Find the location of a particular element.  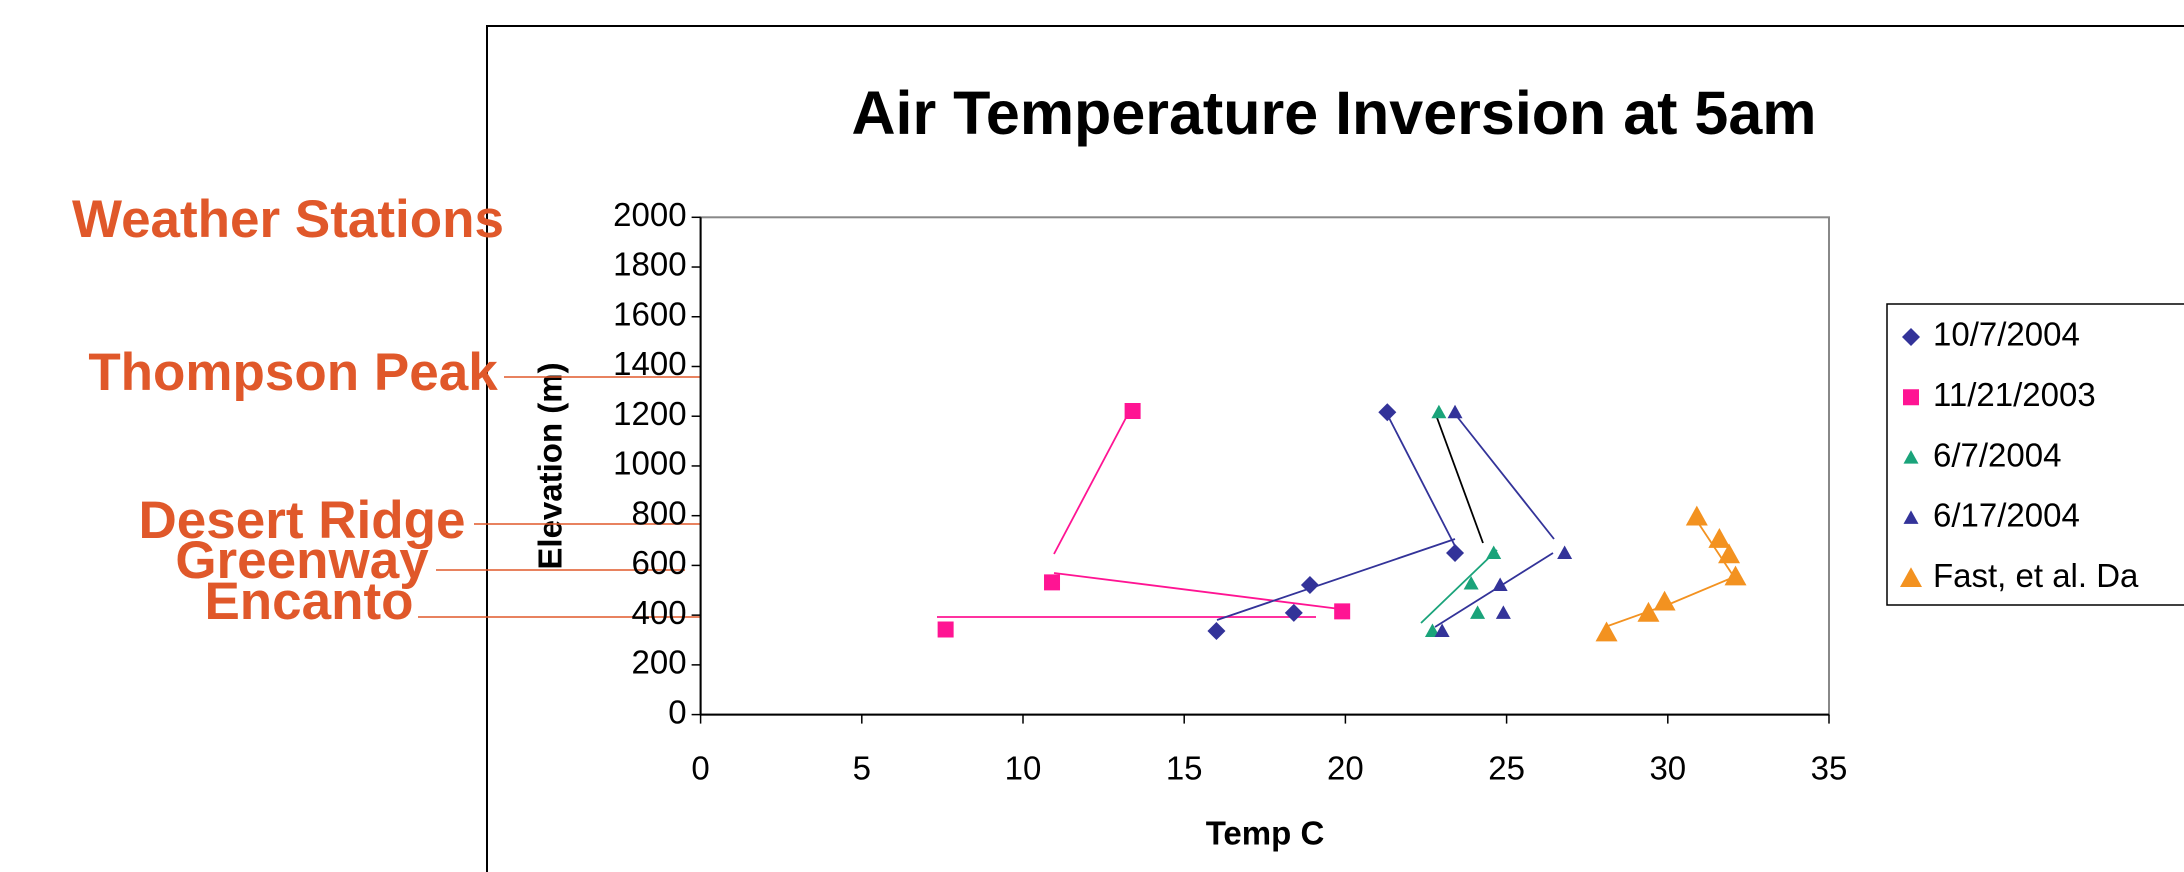

x-tick-label: 30 is located at coordinates (1667, 767).